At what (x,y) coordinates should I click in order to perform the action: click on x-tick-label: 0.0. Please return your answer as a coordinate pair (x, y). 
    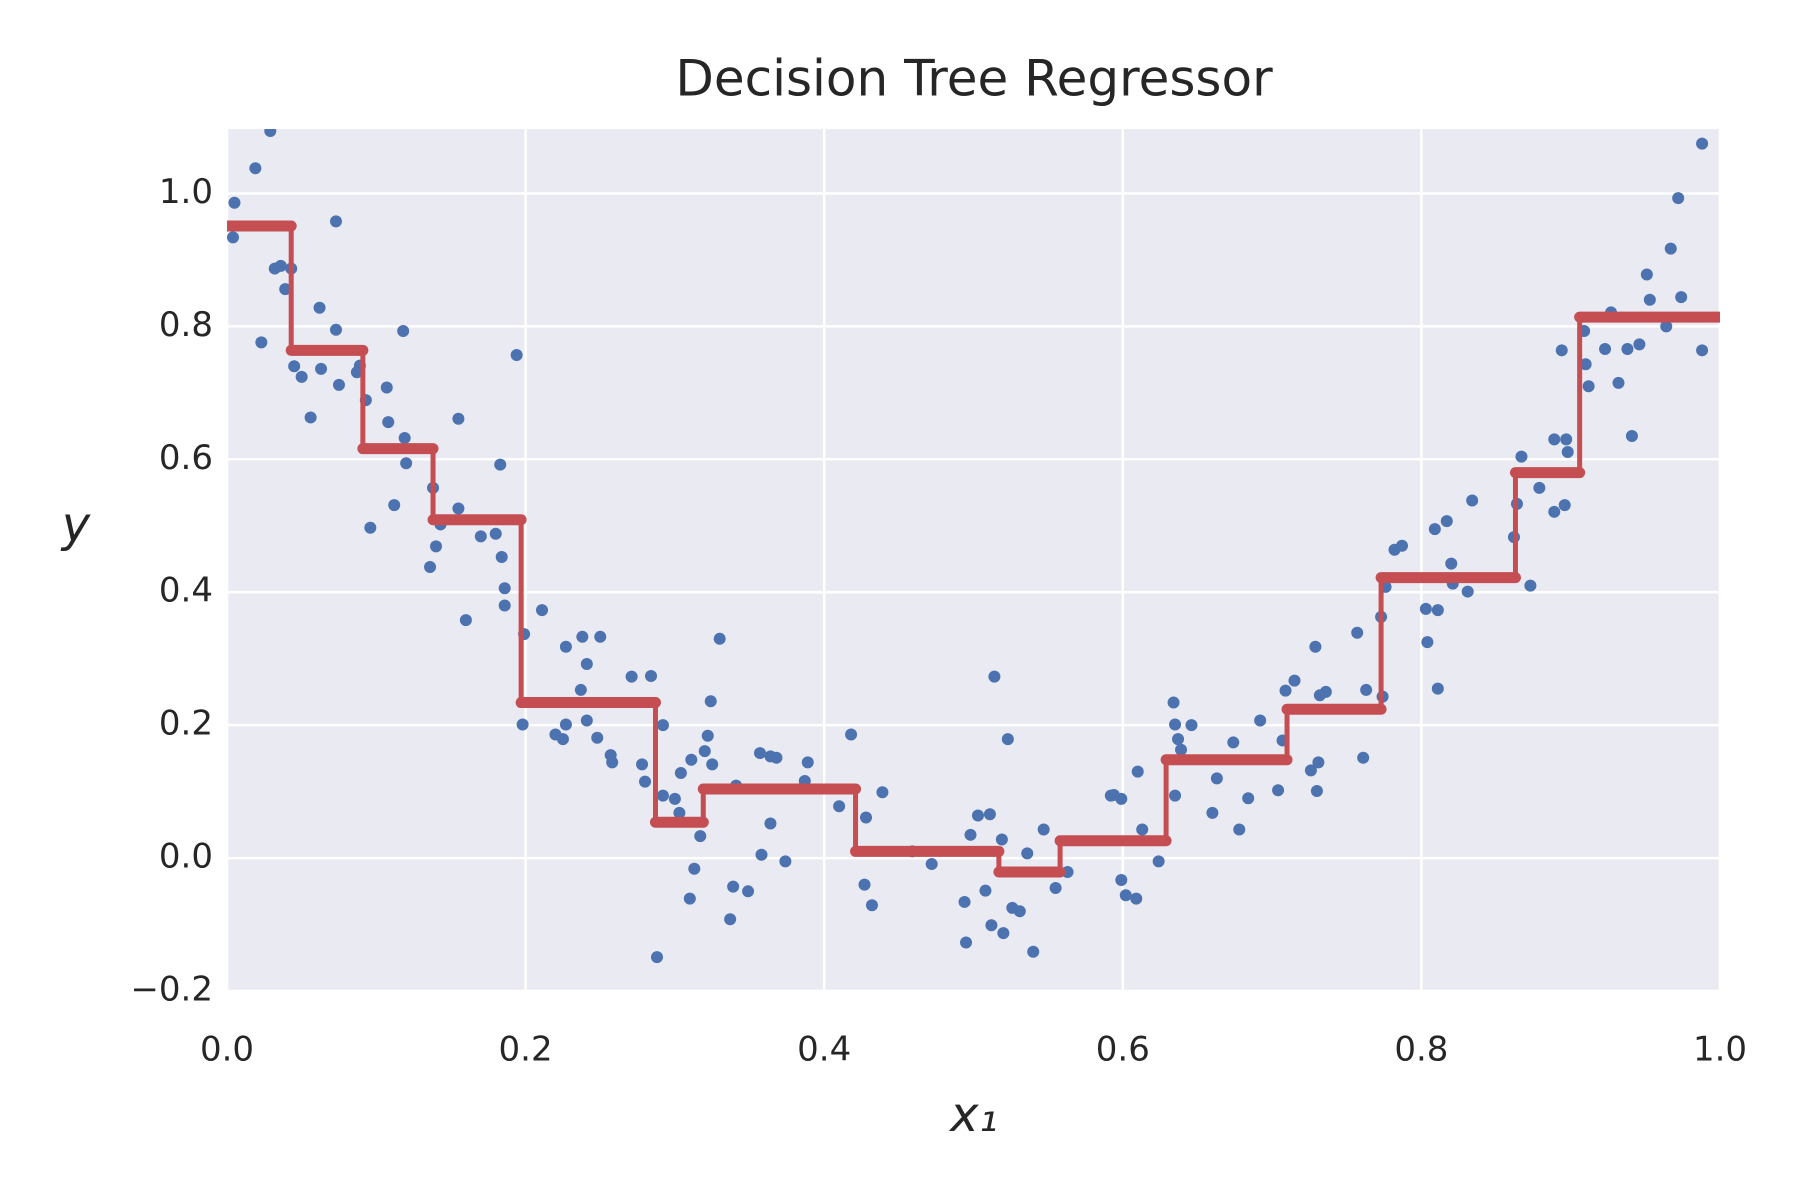
    Looking at the image, I should click on (227, 1050).